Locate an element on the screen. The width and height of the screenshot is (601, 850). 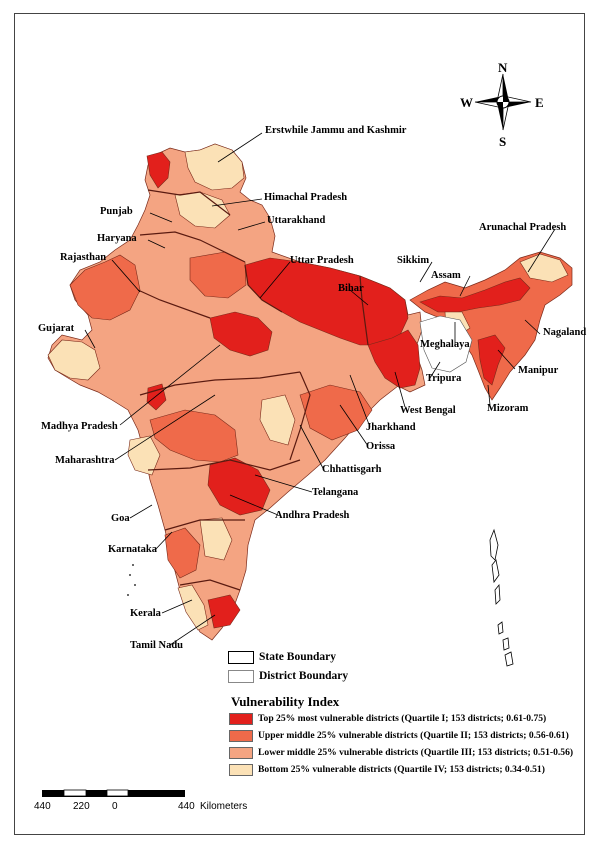
karnataka-bottom is located at coordinates (216, 539).